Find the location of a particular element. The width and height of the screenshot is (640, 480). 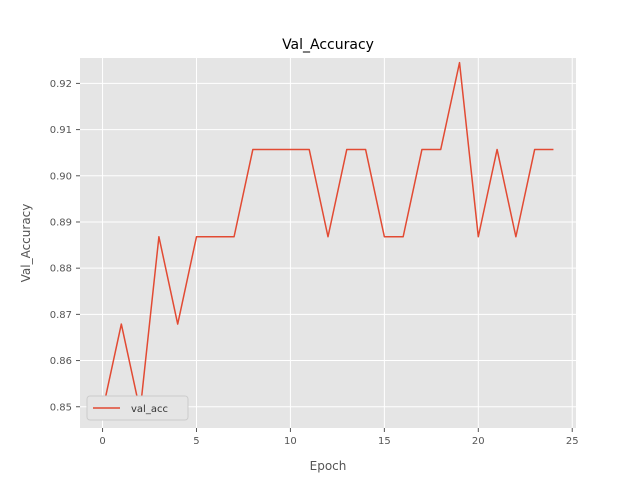

legend: val_acc is located at coordinates (137, 408).